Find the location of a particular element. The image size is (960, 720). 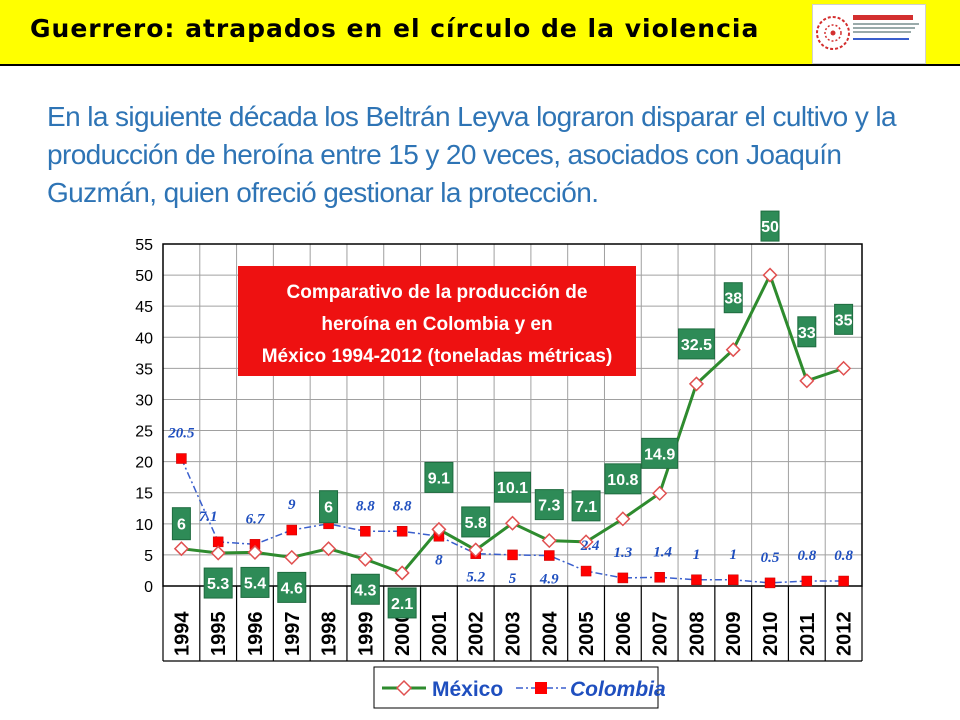

mexico-data-label: 5.8 is located at coordinates (476, 523).